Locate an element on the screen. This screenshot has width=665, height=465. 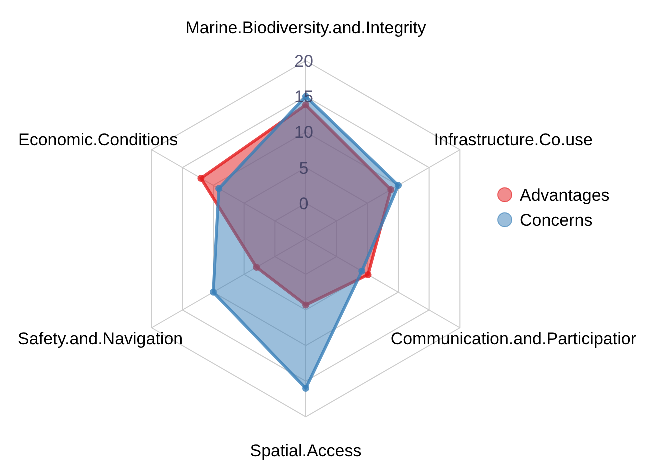
spoke-label: Infrastructure.Co.use is located at coordinates (514, 140).